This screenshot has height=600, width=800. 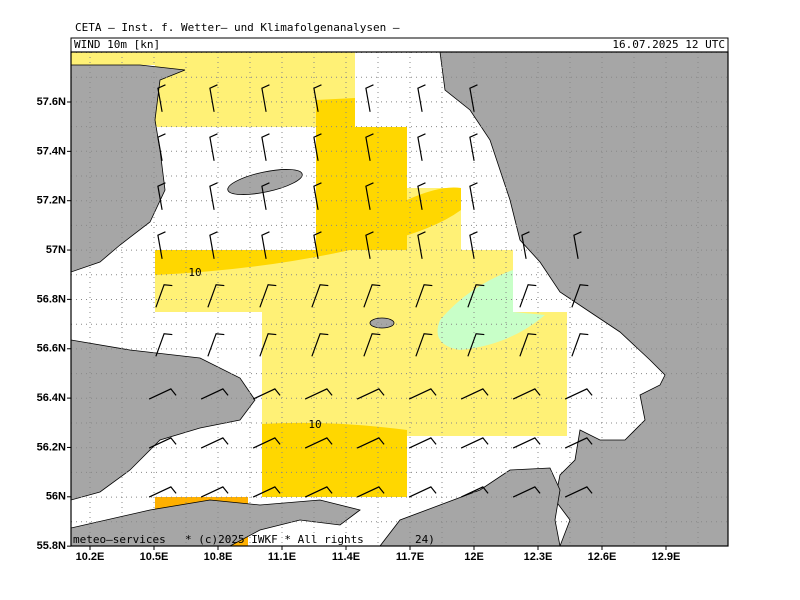 What do you see at coordinates (51, 299) in the screenshot?
I see `lat-label: 56.8N` at bounding box center [51, 299].